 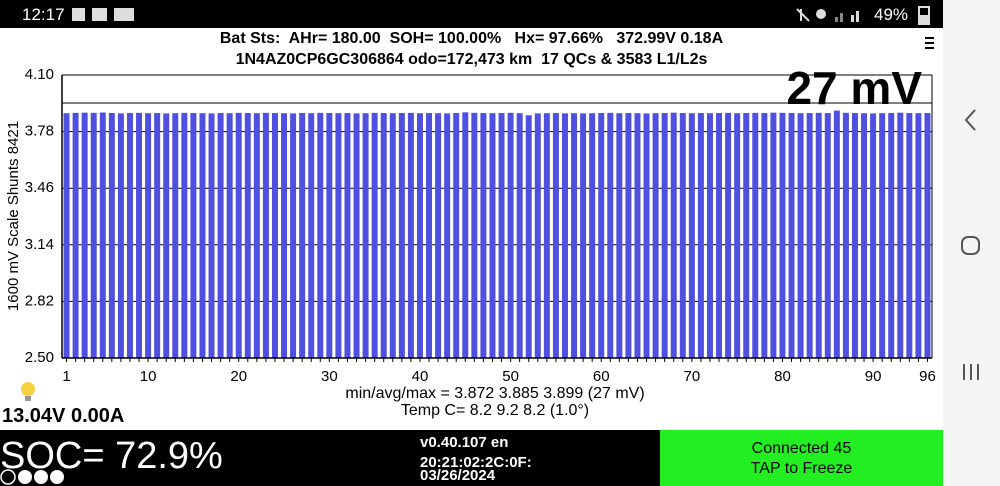 I want to click on x-tick-label: 80, so click(x=782, y=376).